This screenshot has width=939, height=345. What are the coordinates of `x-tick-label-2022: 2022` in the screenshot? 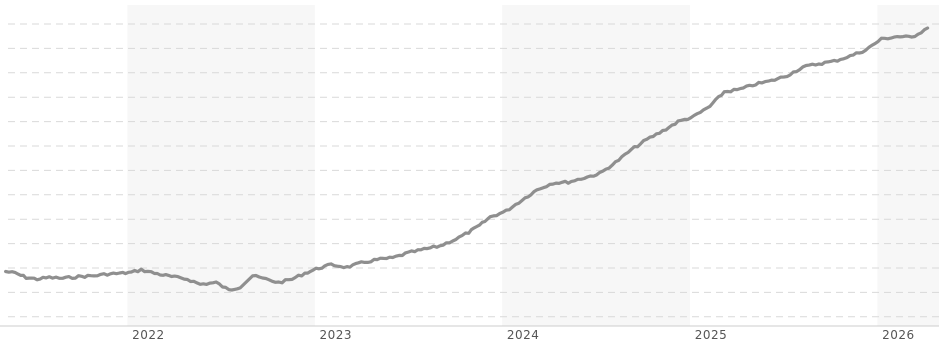 It's located at (148, 335).